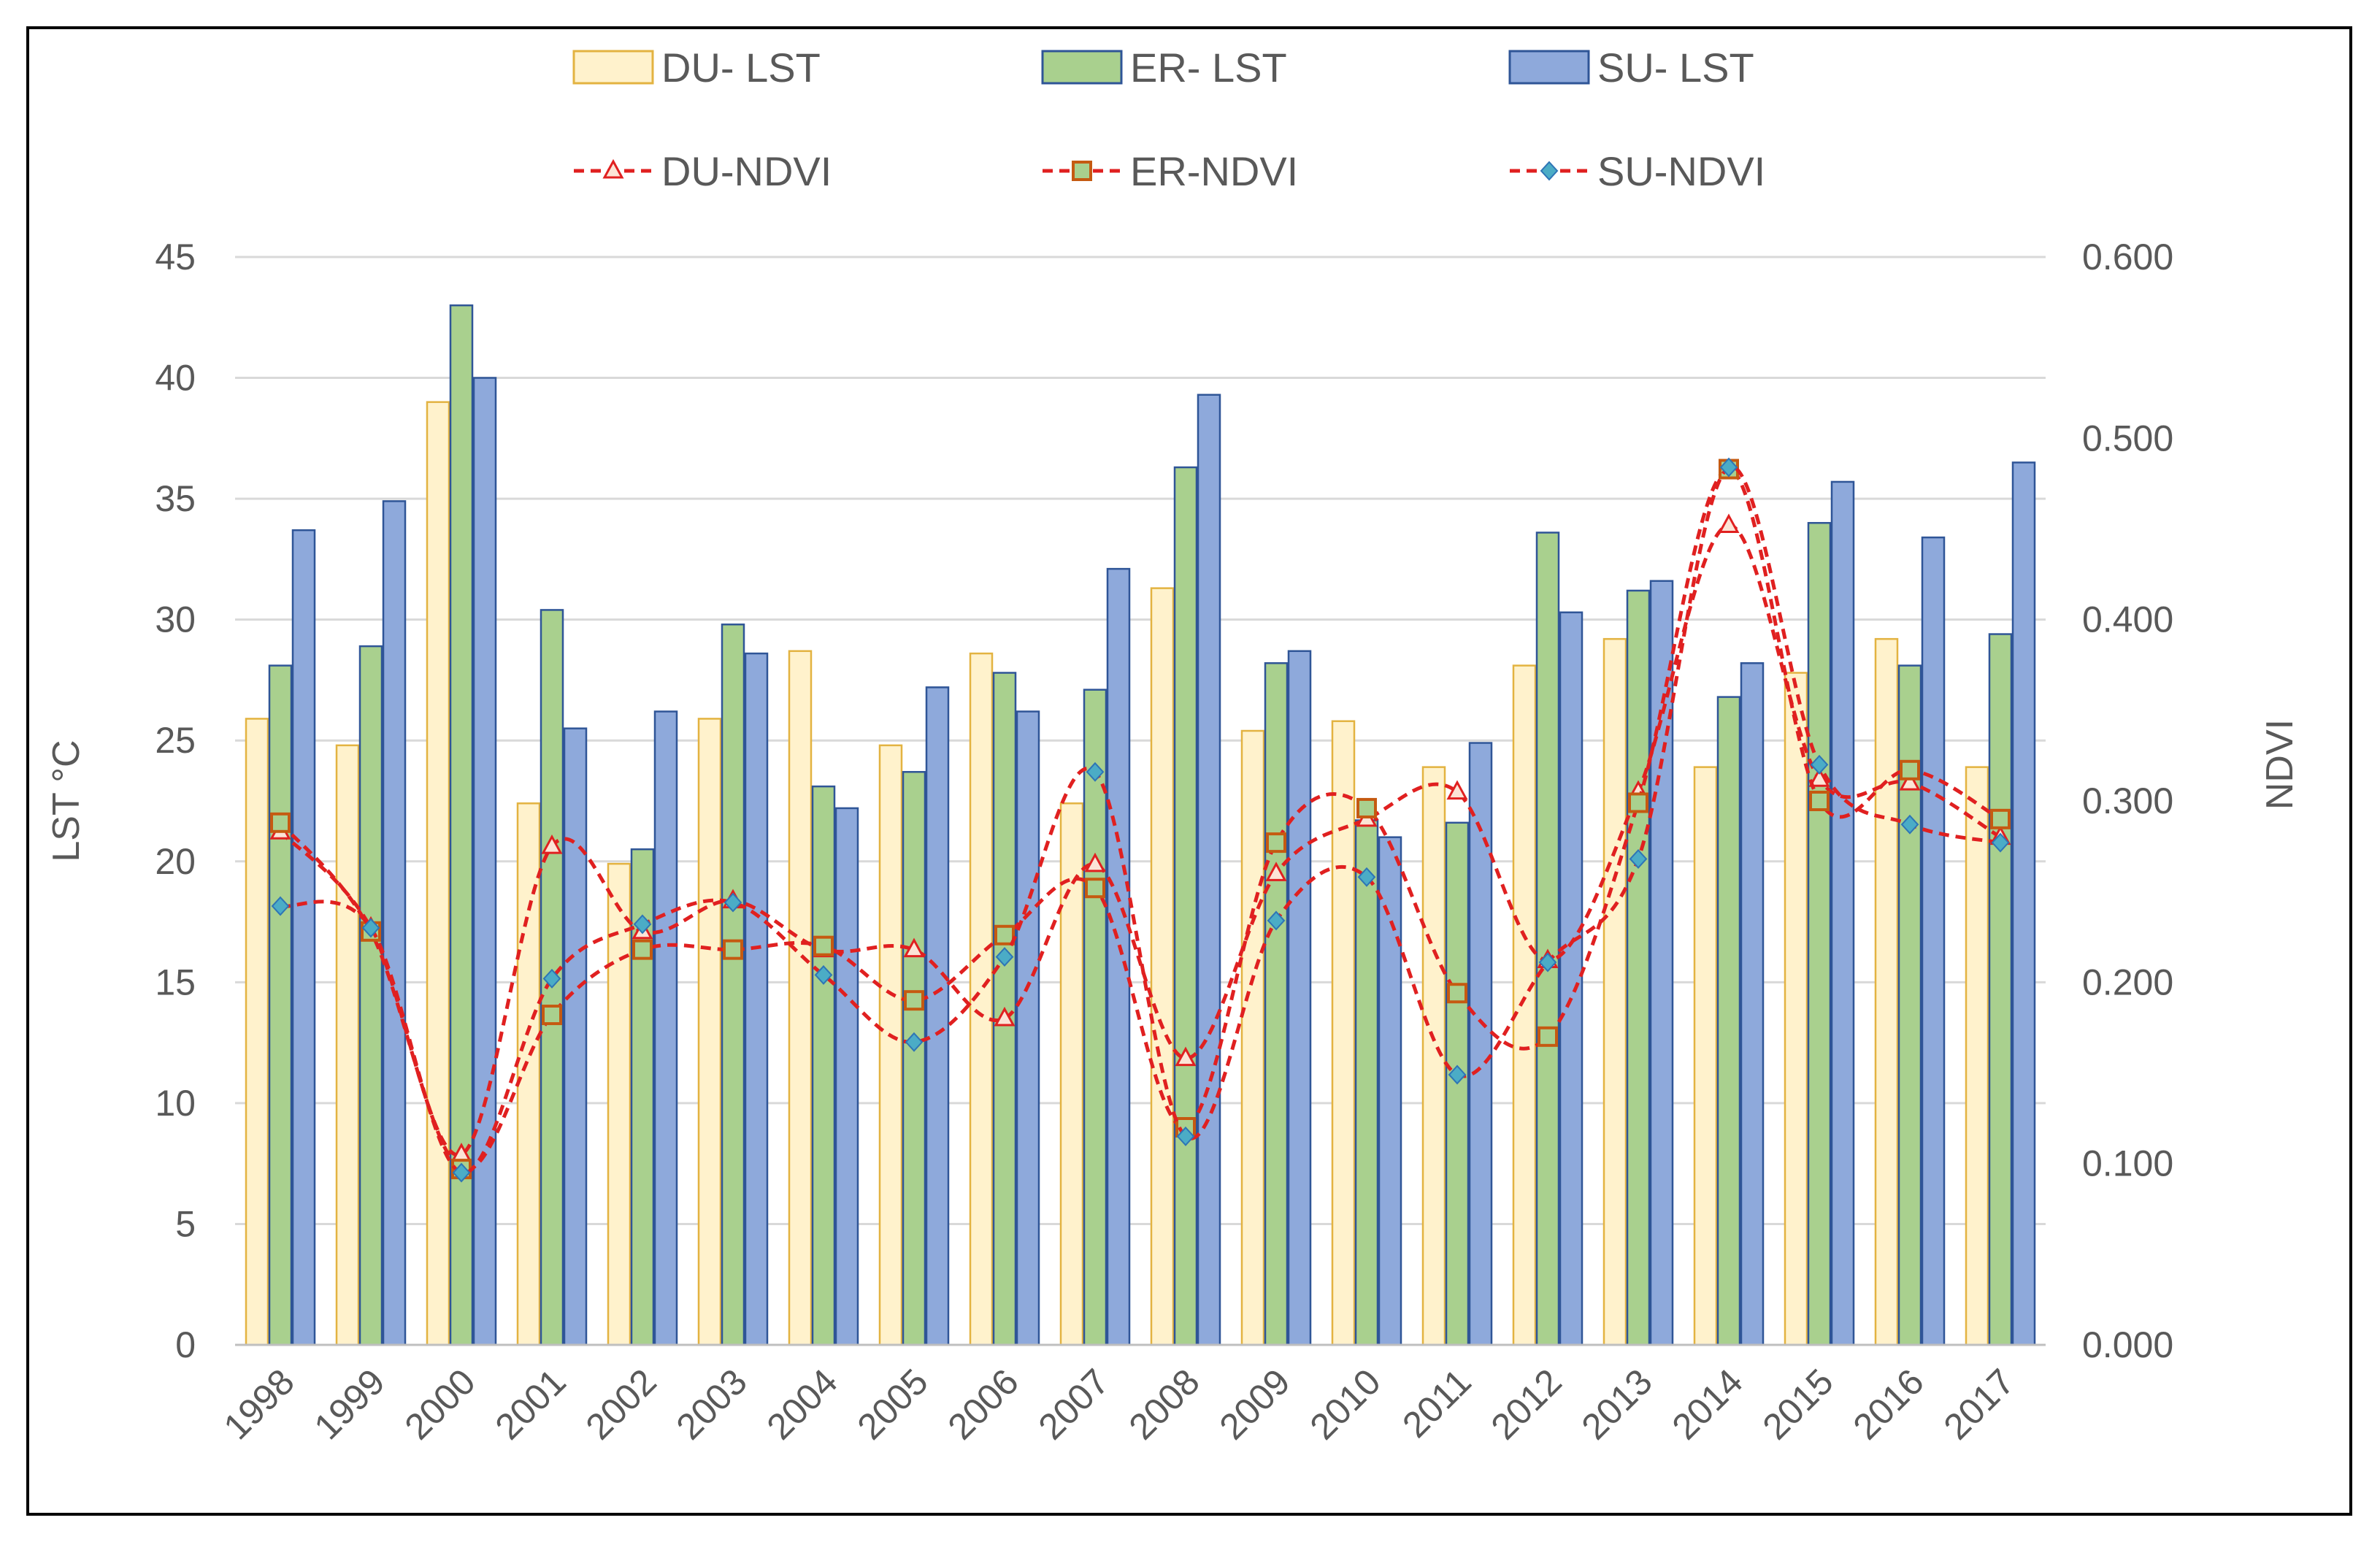  Describe the element at coordinates (1436, 1403) in the screenshot. I see `x-tick-label: 2011` at that location.